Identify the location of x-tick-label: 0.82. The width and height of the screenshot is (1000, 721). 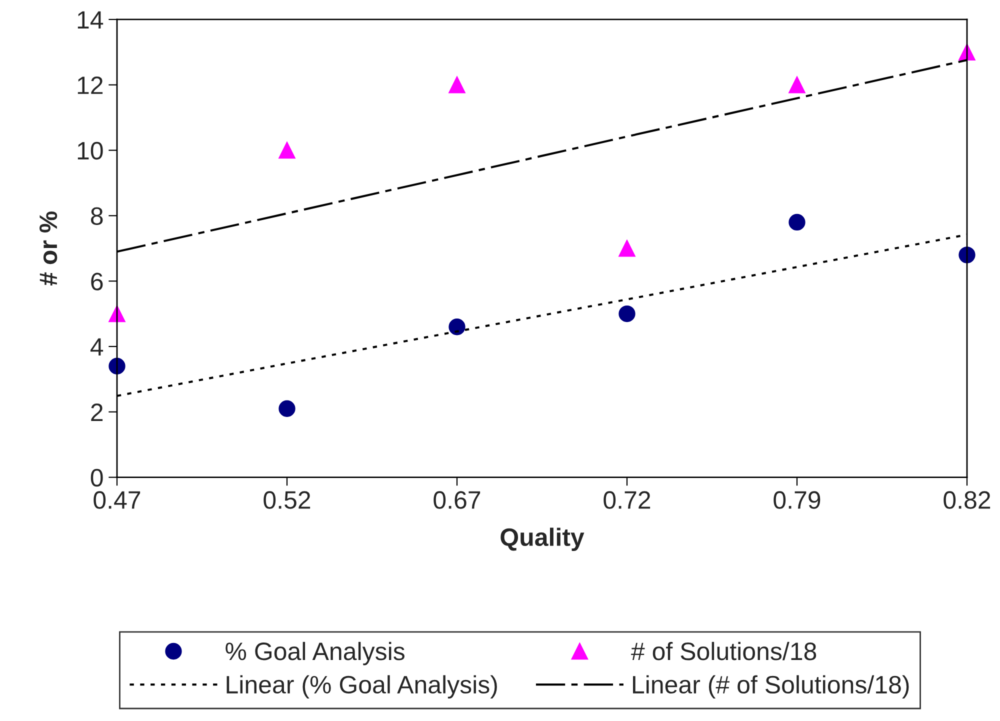
(967, 500).